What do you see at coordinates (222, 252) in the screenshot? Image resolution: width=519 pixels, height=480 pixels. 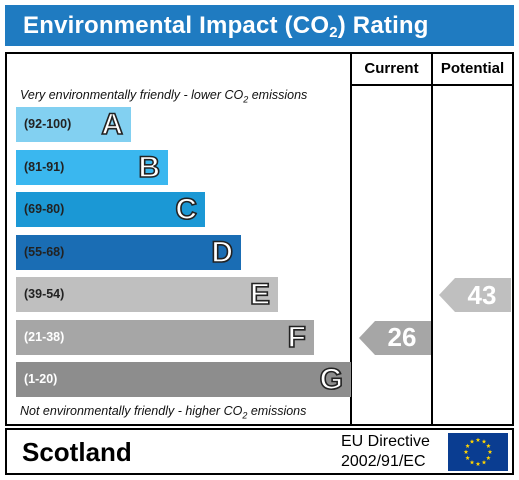 I see `band-letter: D` at bounding box center [222, 252].